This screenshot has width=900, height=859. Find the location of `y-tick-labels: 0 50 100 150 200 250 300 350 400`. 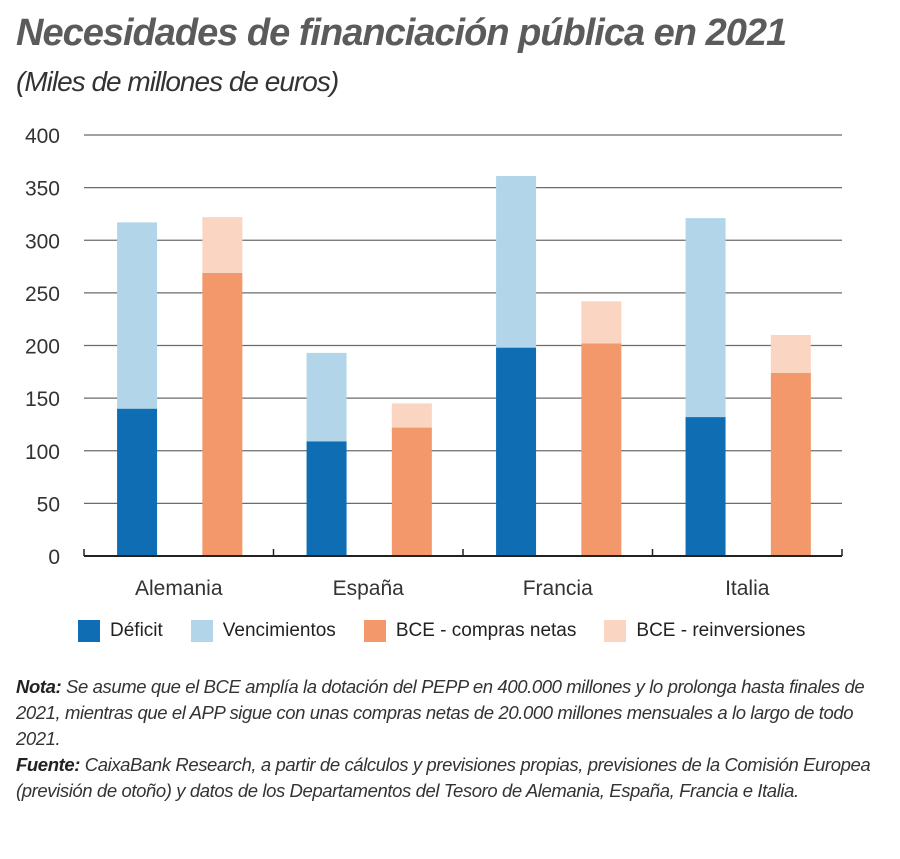

y-tick-labels: 0 50 100 150 200 250 300 350 400 is located at coordinates (42, 347).